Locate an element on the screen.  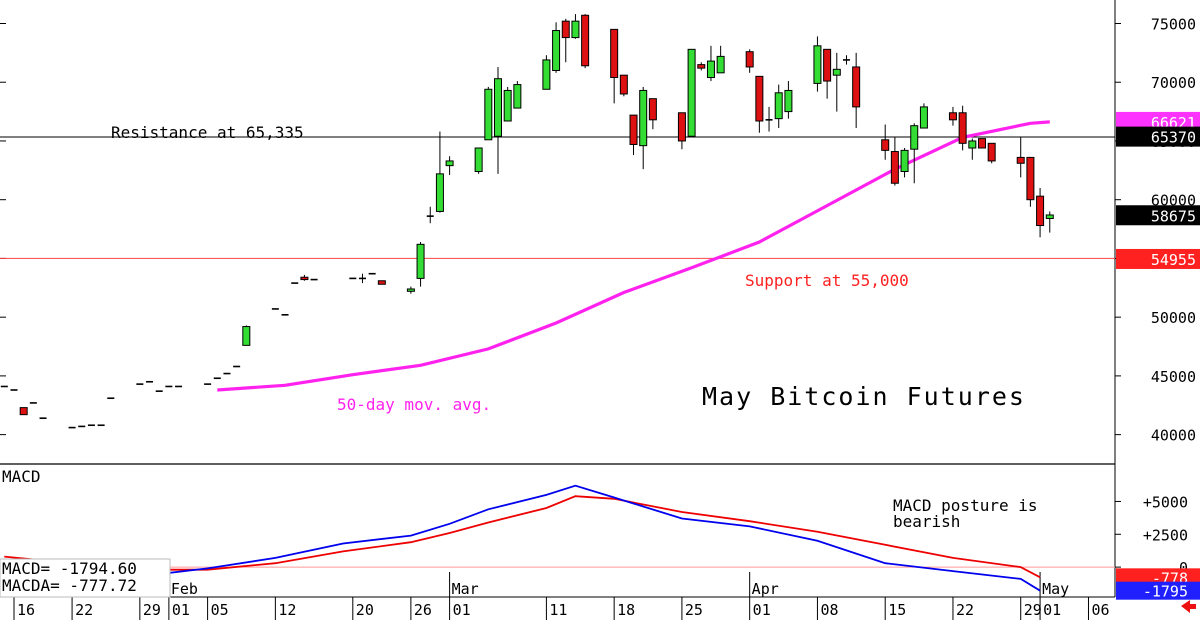
macd-readout-box is located at coordinates (85, 578).